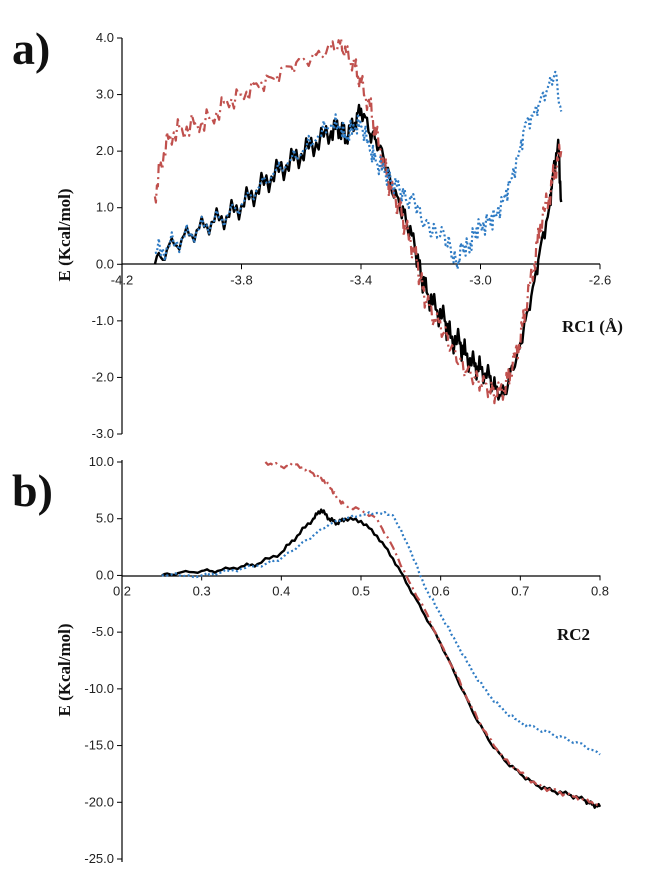  What do you see at coordinates (358, 170) in the screenshot?
I see `series-line-dotted` at bounding box center [358, 170].